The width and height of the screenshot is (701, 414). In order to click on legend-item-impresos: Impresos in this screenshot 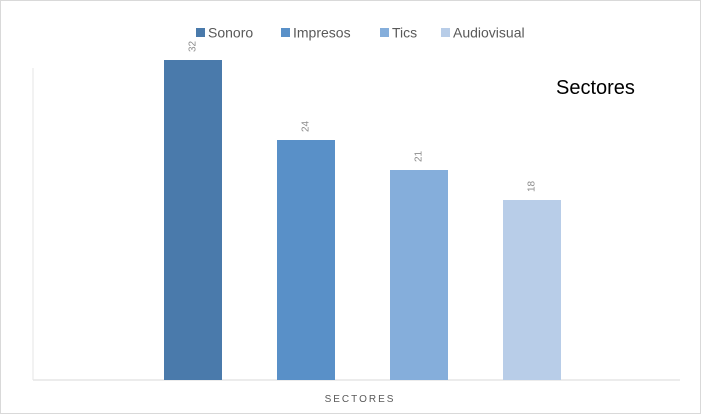, I will do `click(316, 33)`.